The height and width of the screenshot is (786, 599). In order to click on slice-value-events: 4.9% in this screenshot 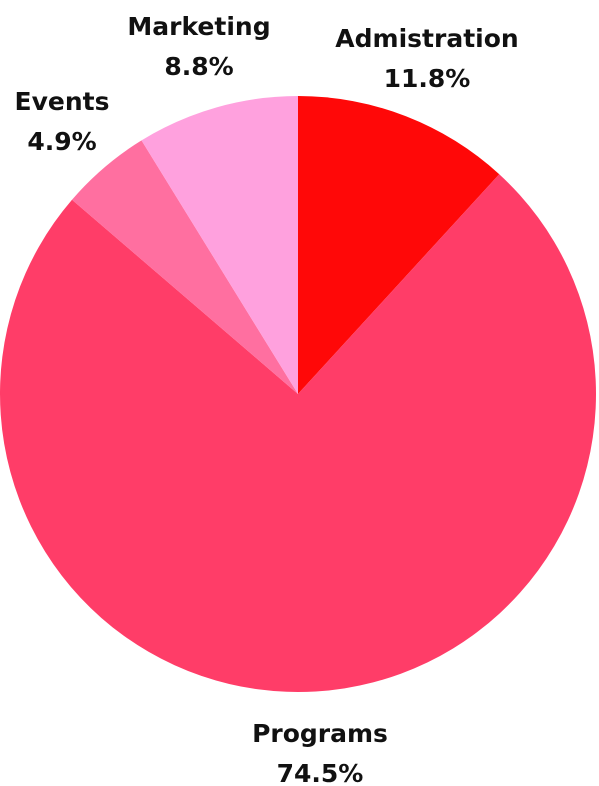, I will do `click(61, 141)`.